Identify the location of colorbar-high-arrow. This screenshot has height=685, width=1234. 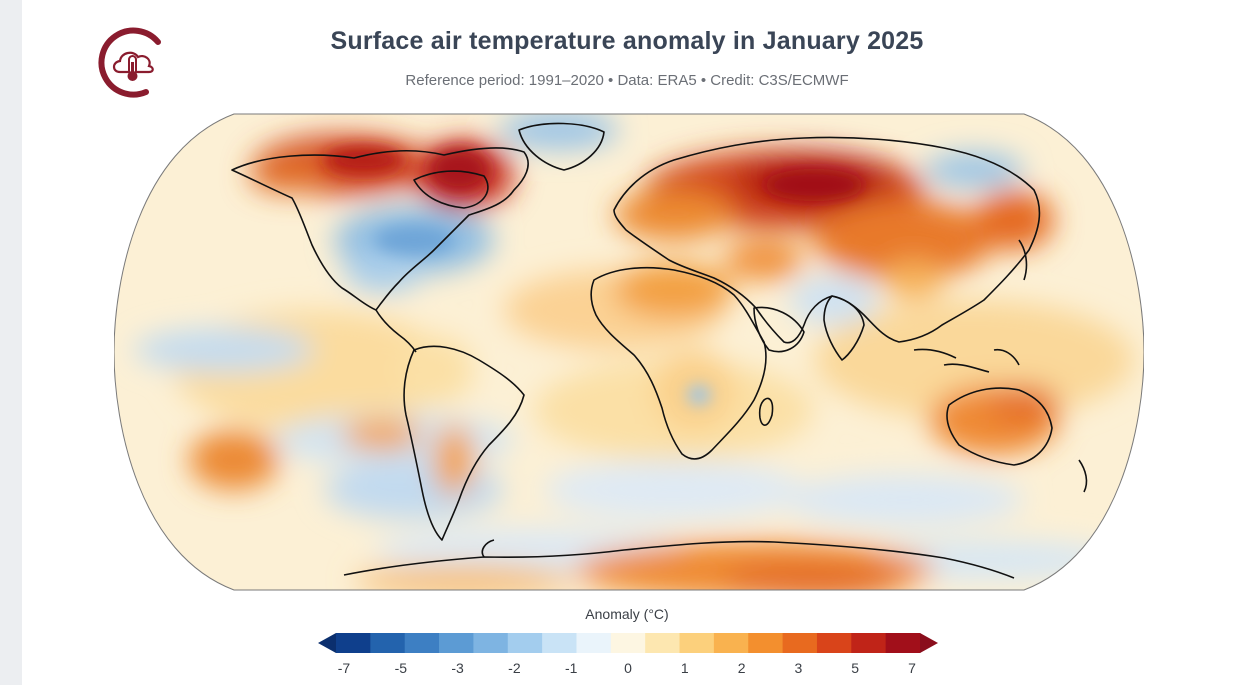
(929, 643).